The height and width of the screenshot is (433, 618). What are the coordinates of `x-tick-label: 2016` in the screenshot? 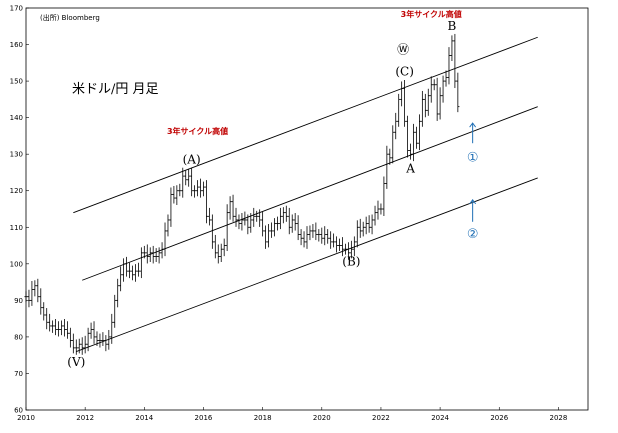 It's located at (204, 418).